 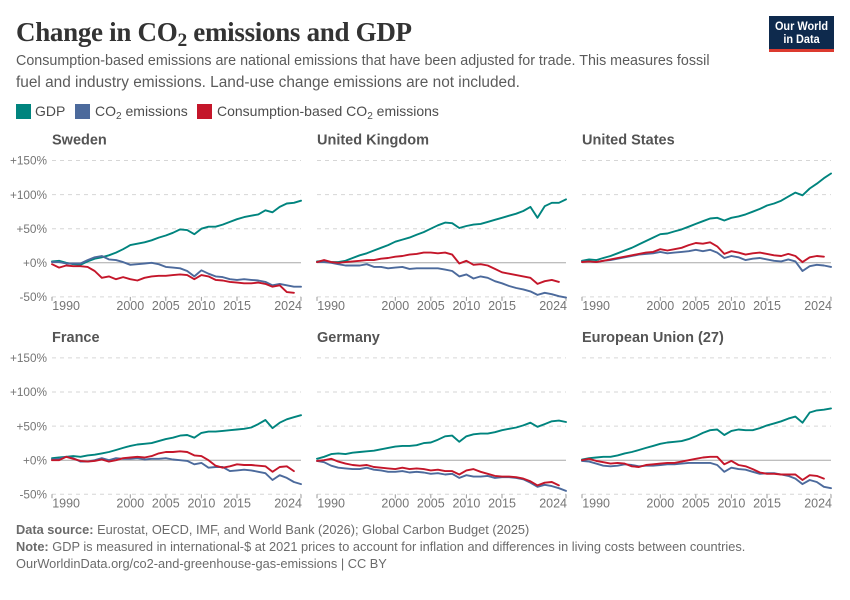 I want to click on svg-text: United States, so click(x=628, y=141).